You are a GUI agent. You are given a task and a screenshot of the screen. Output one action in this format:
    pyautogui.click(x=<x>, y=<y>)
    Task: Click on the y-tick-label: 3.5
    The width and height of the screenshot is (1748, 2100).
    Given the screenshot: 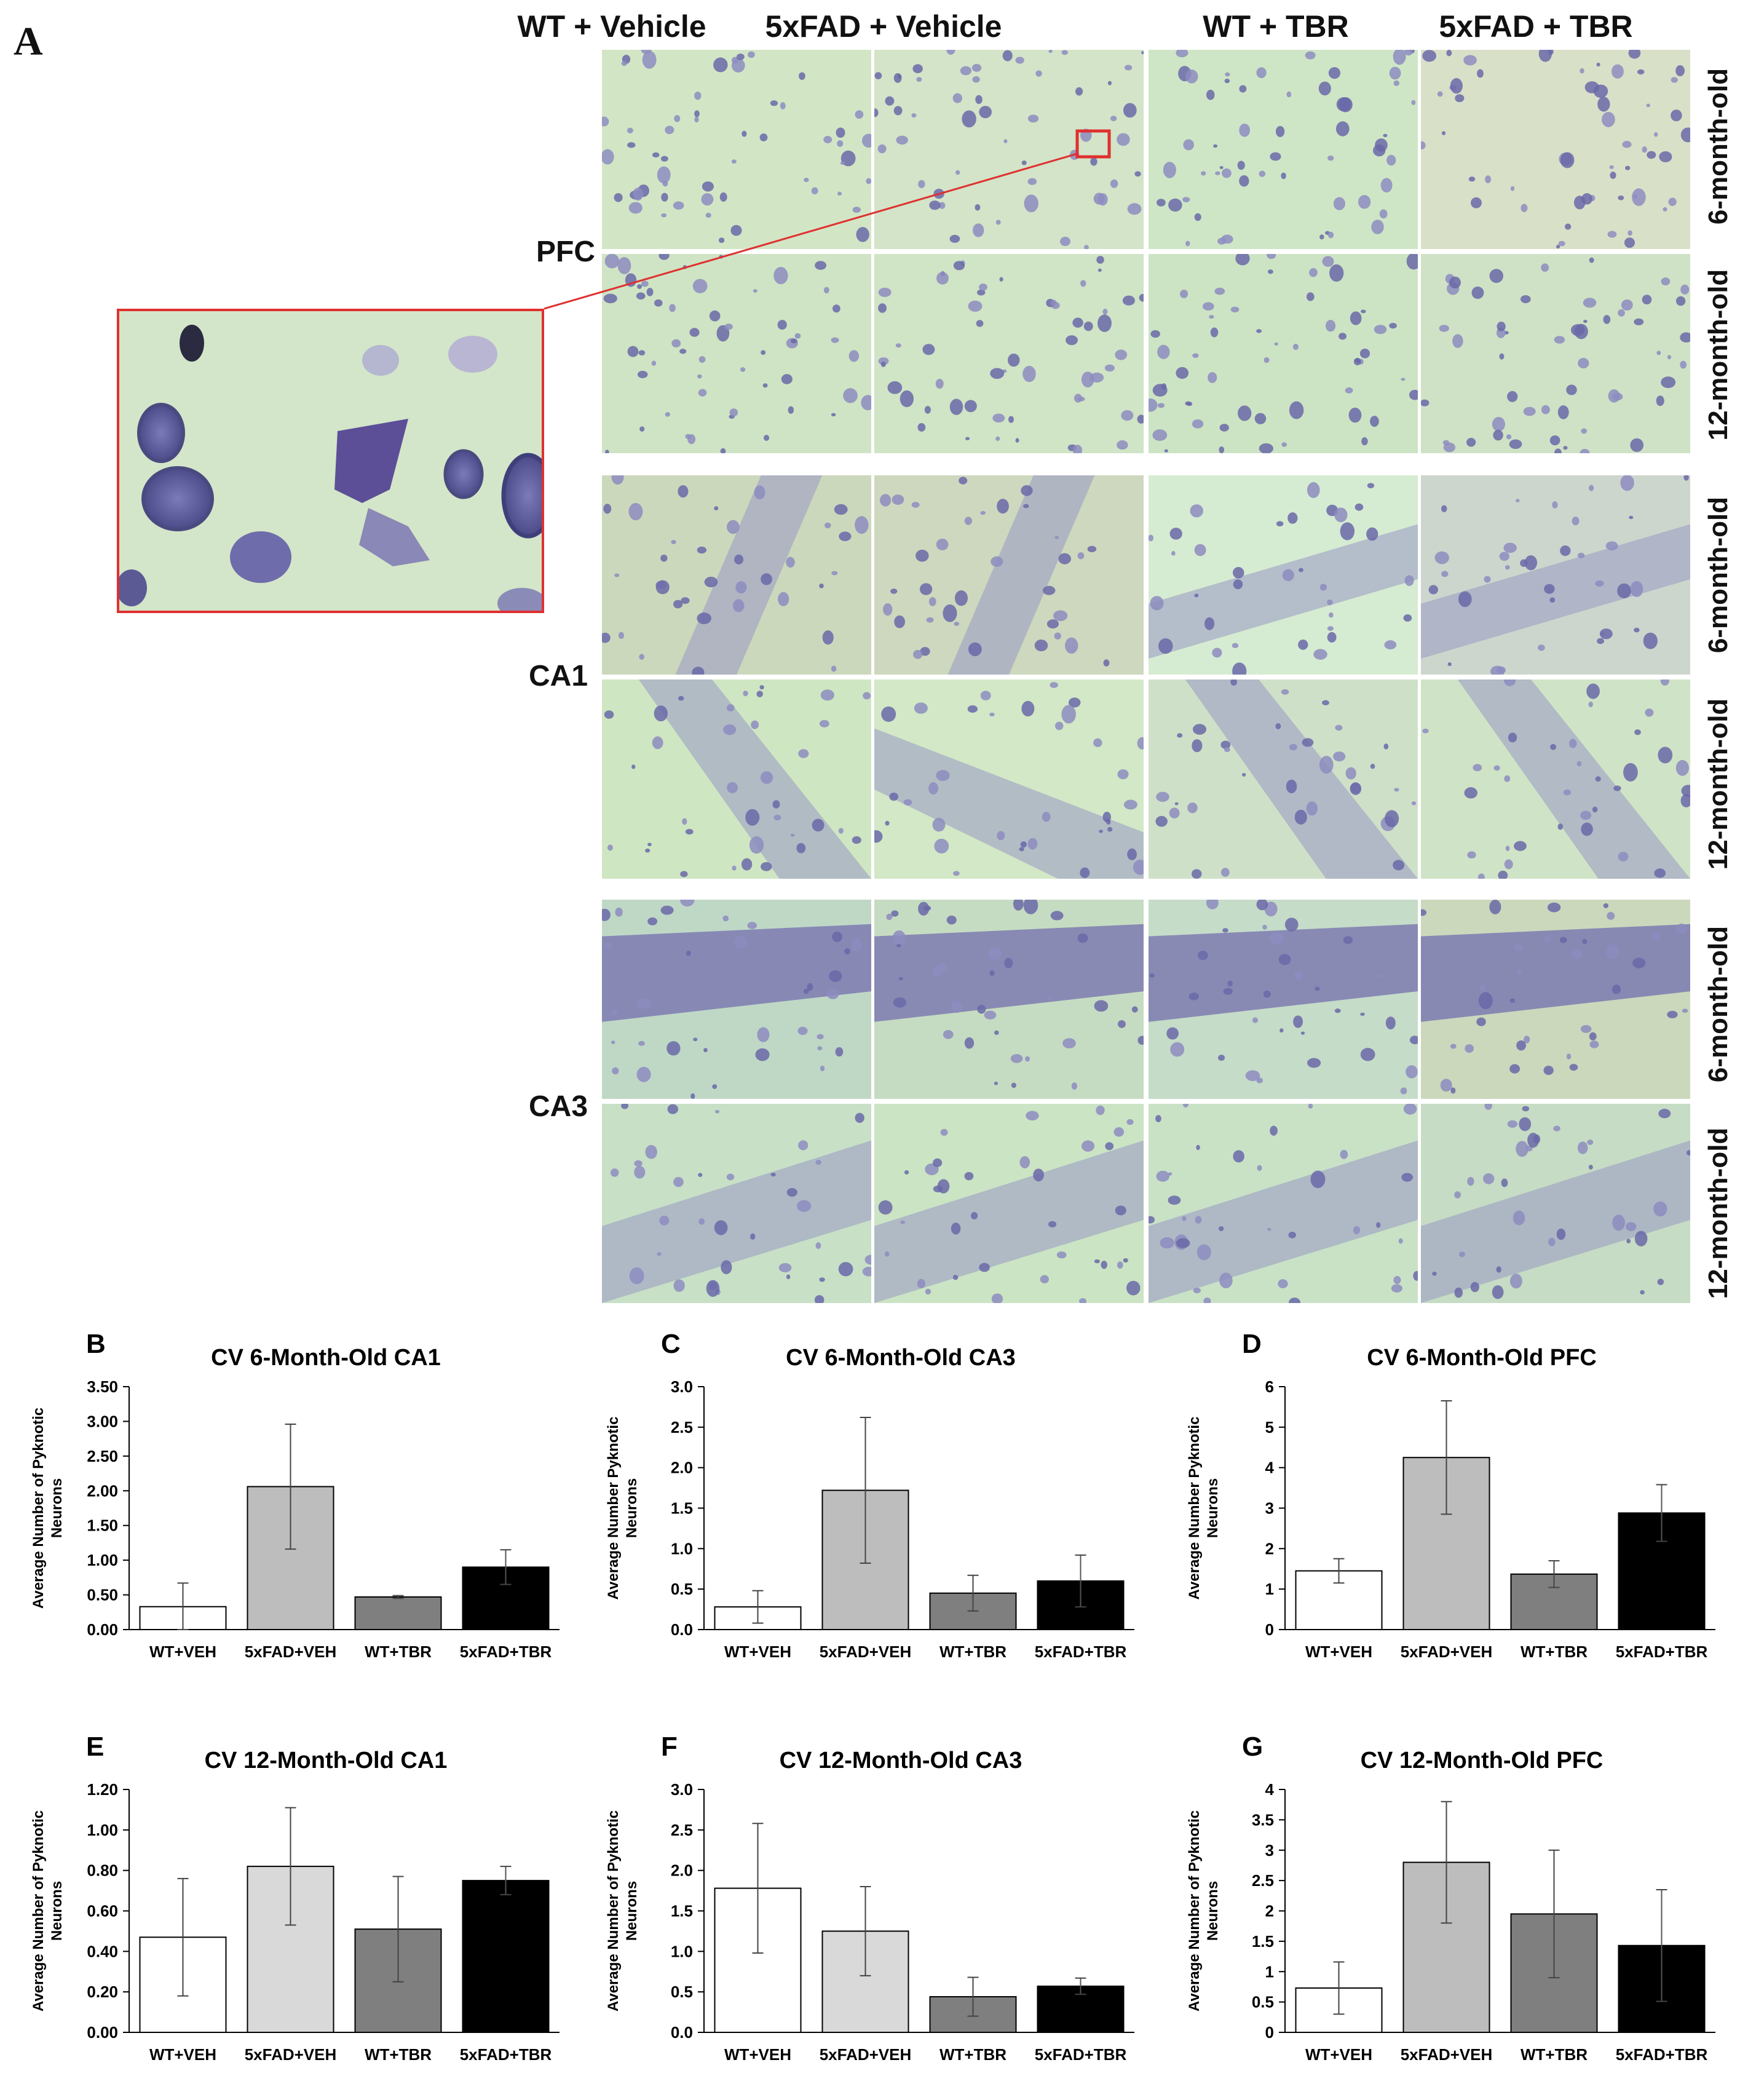 What is the action you would take?
    pyautogui.click(x=1263, y=1819)
    